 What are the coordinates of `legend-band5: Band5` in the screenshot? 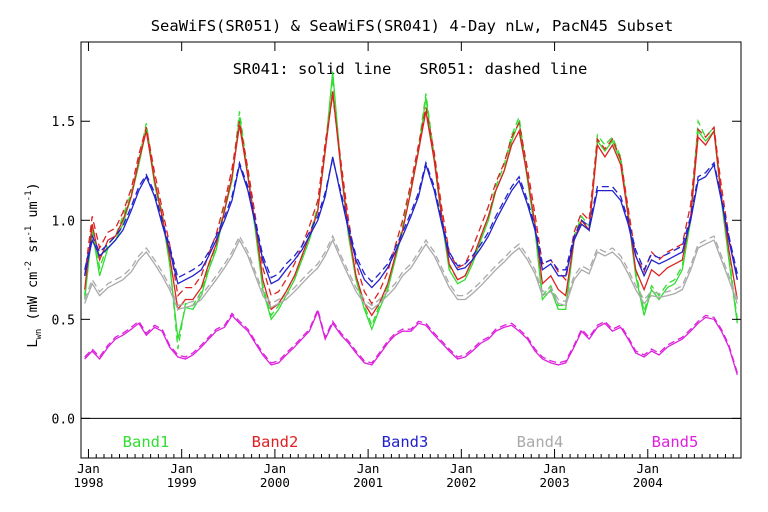 It's located at (675, 442).